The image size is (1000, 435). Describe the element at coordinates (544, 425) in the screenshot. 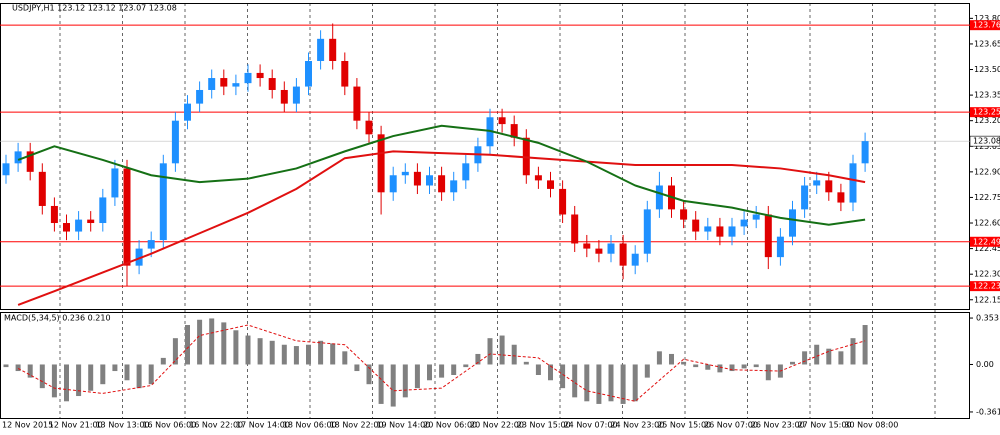

I see `x-tick-label: 23 Nov 15:00` at that location.